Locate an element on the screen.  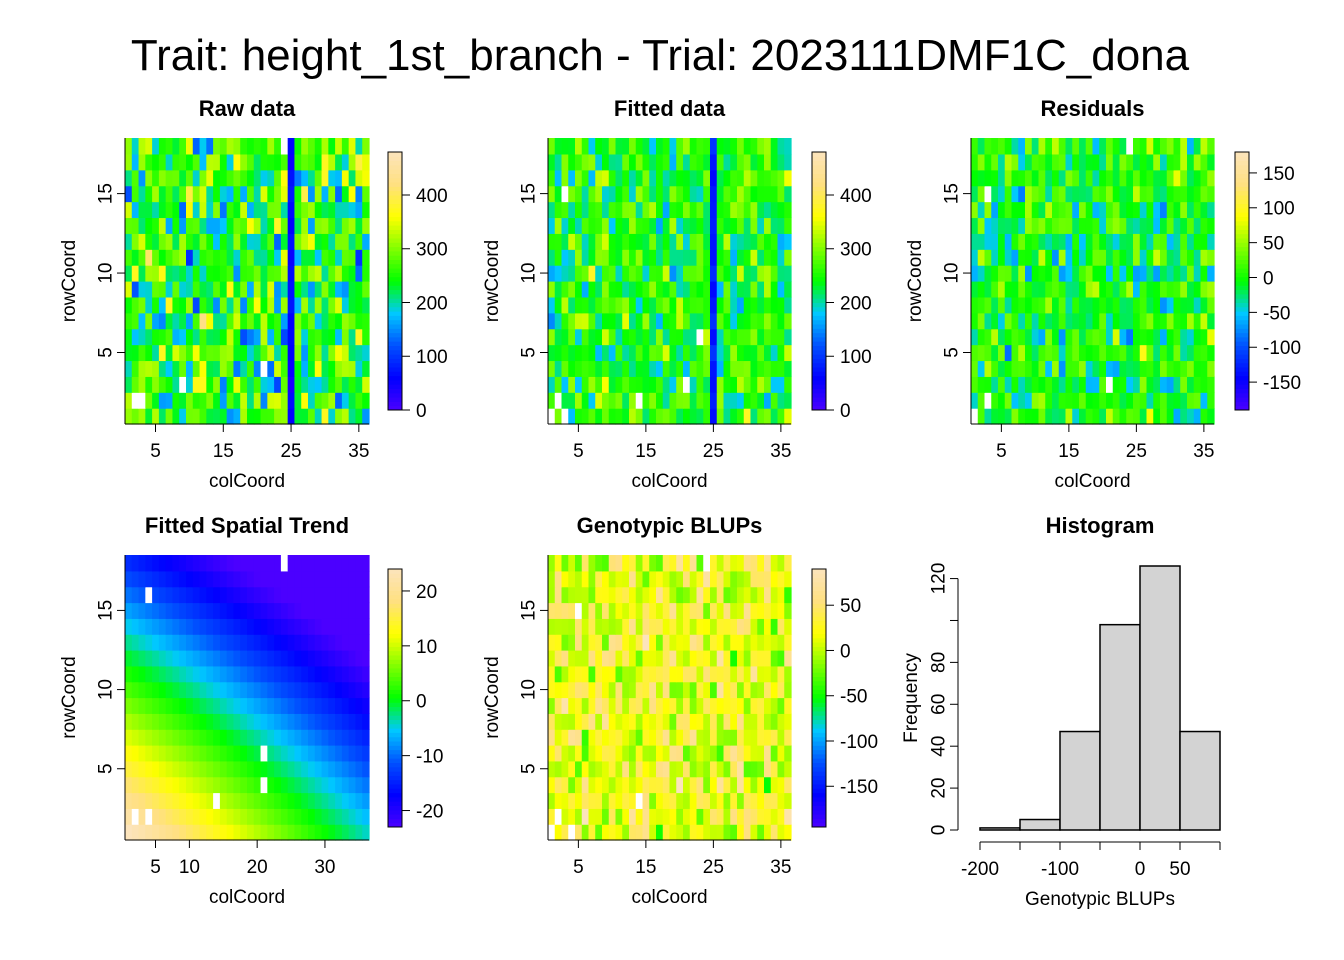
x-axis-label: colCoord is located at coordinates (669, 481).